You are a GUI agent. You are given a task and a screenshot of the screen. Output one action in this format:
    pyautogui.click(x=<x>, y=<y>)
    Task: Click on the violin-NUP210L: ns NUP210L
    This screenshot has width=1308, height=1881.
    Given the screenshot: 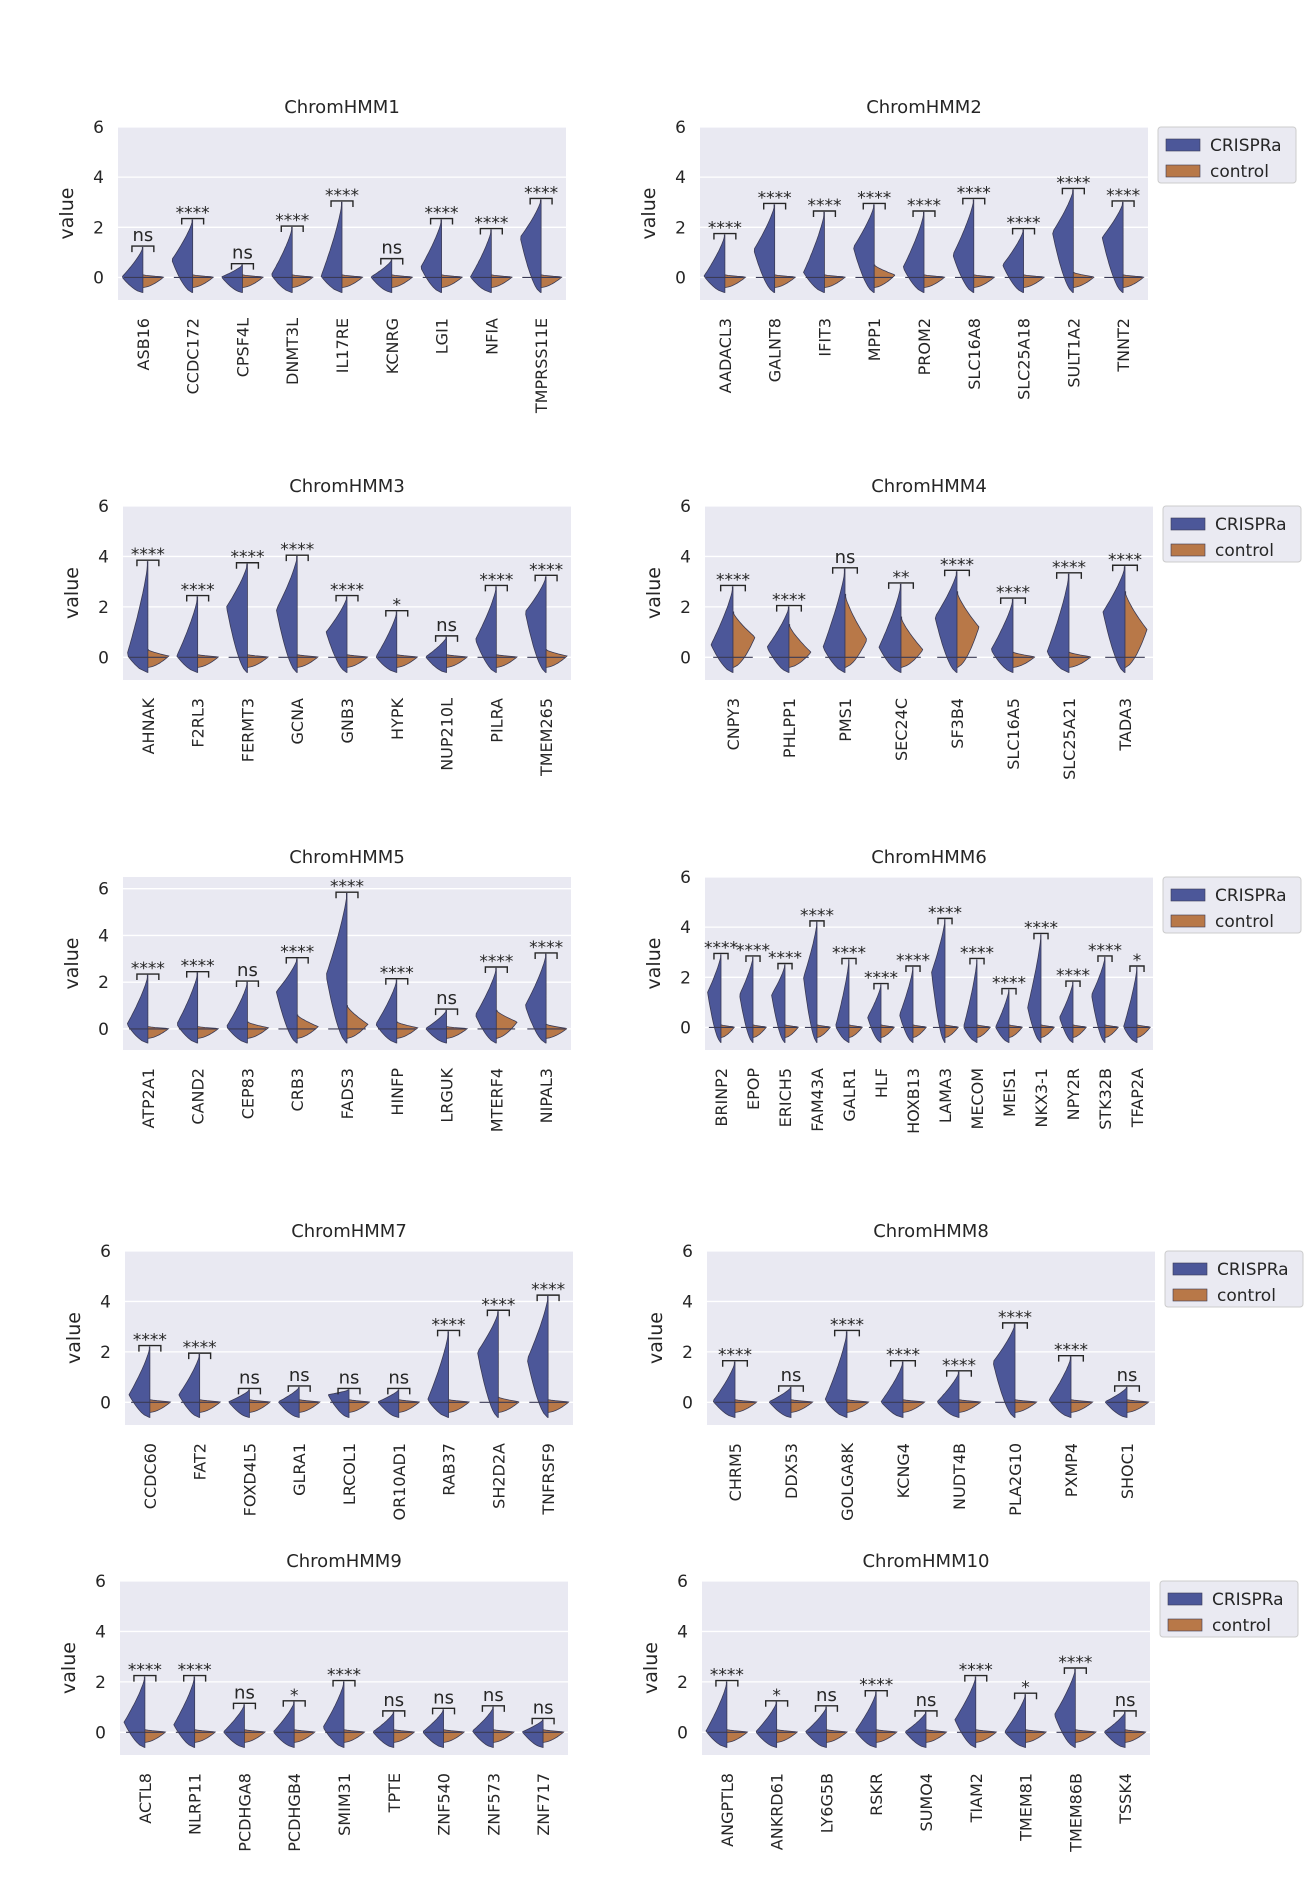 What is the action you would take?
    pyautogui.click(x=447, y=693)
    